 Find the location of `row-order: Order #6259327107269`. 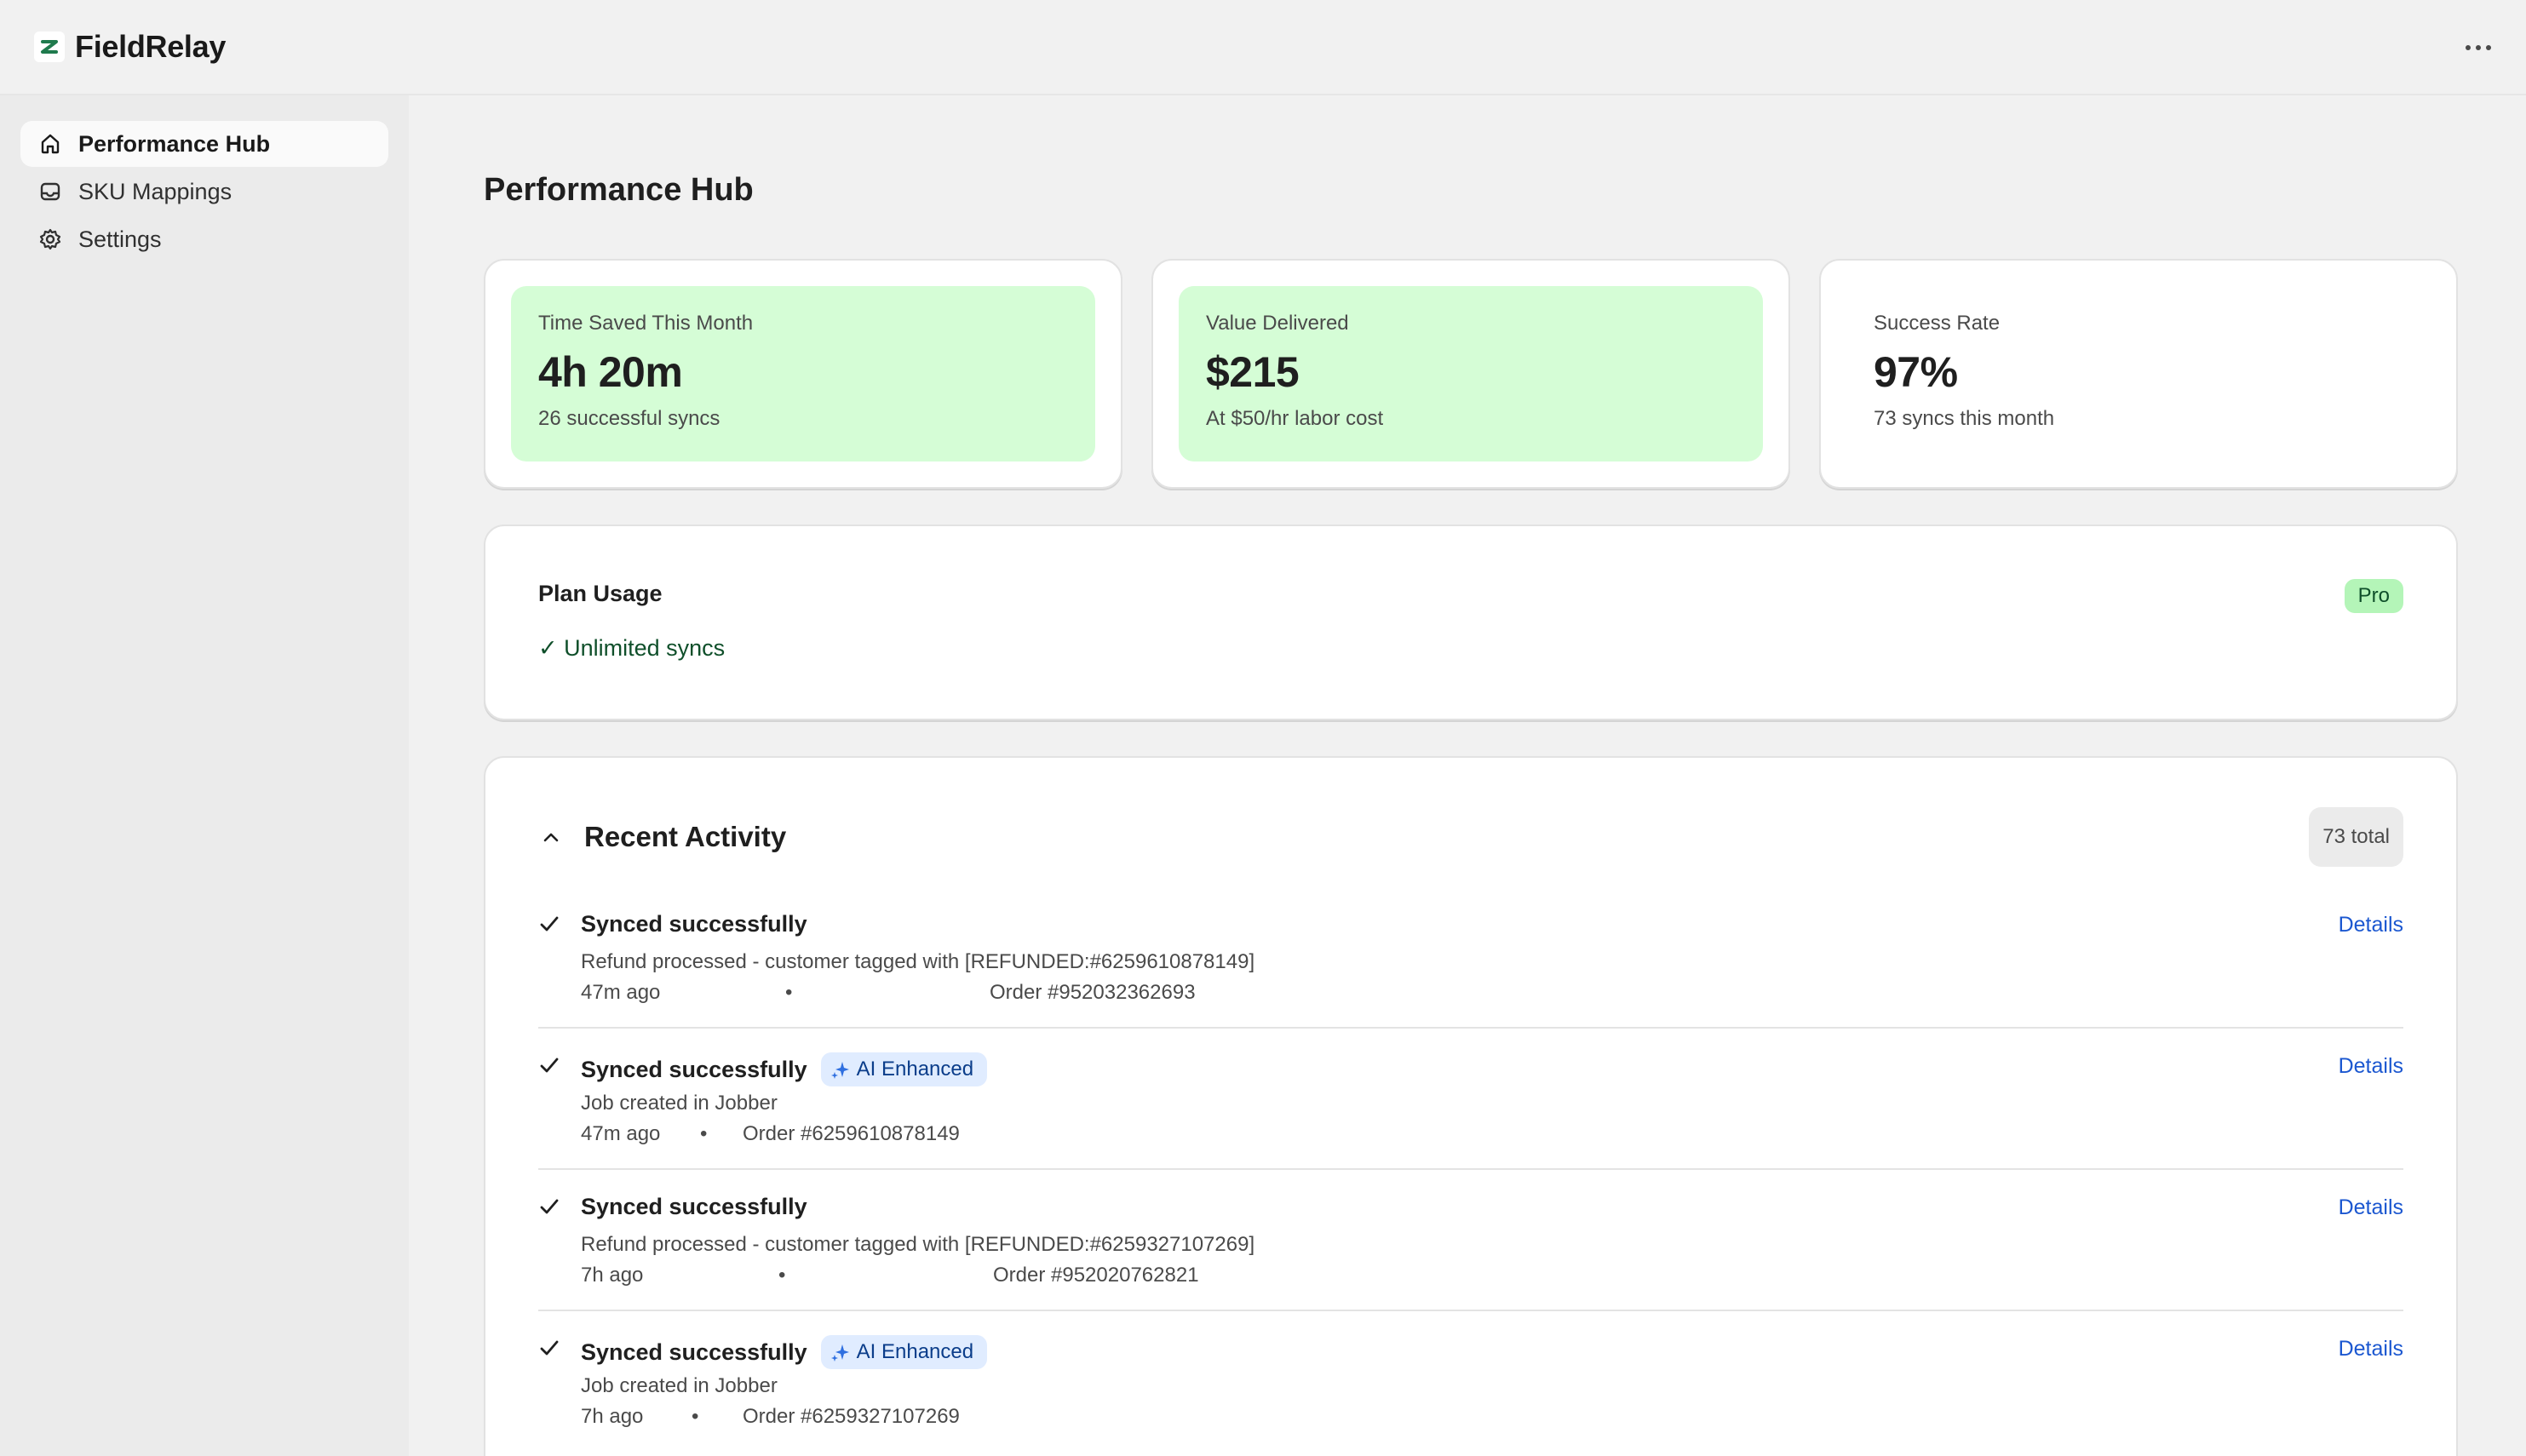

row-order: Order #6259327107269 is located at coordinates (852, 1416).